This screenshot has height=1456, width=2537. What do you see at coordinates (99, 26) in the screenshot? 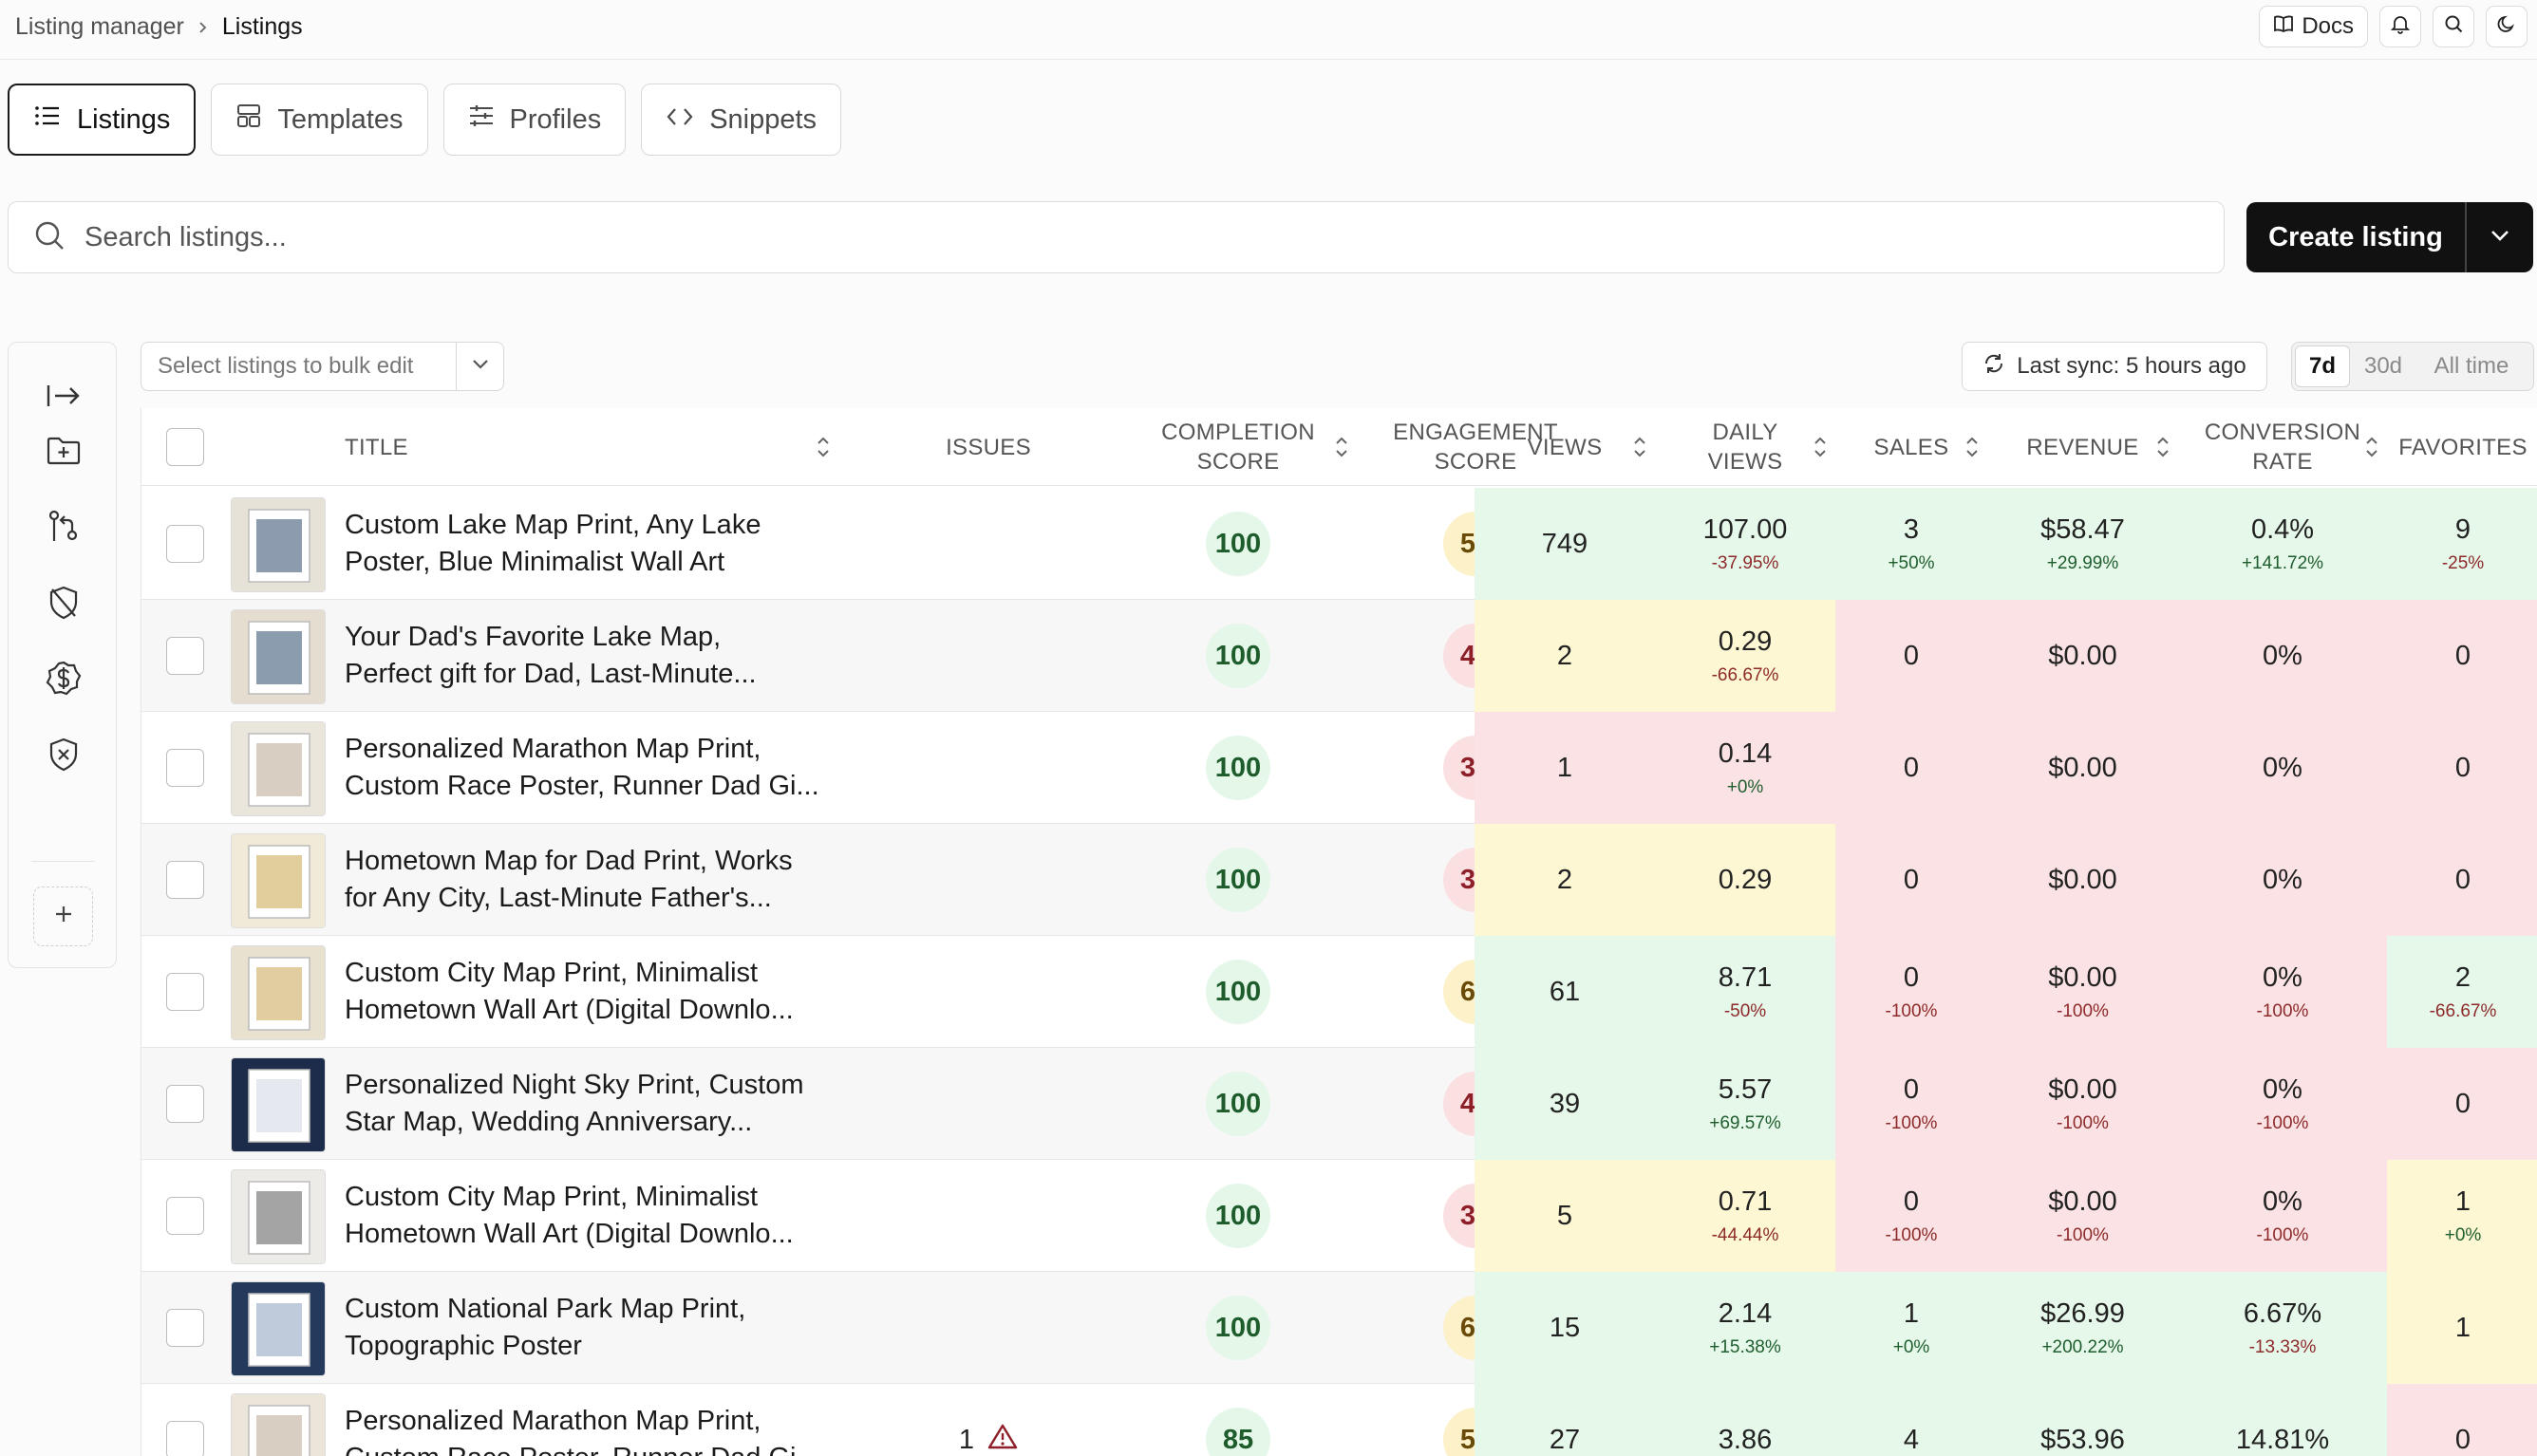
I see `breadcrumb-parent: Listing manager` at bounding box center [99, 26].